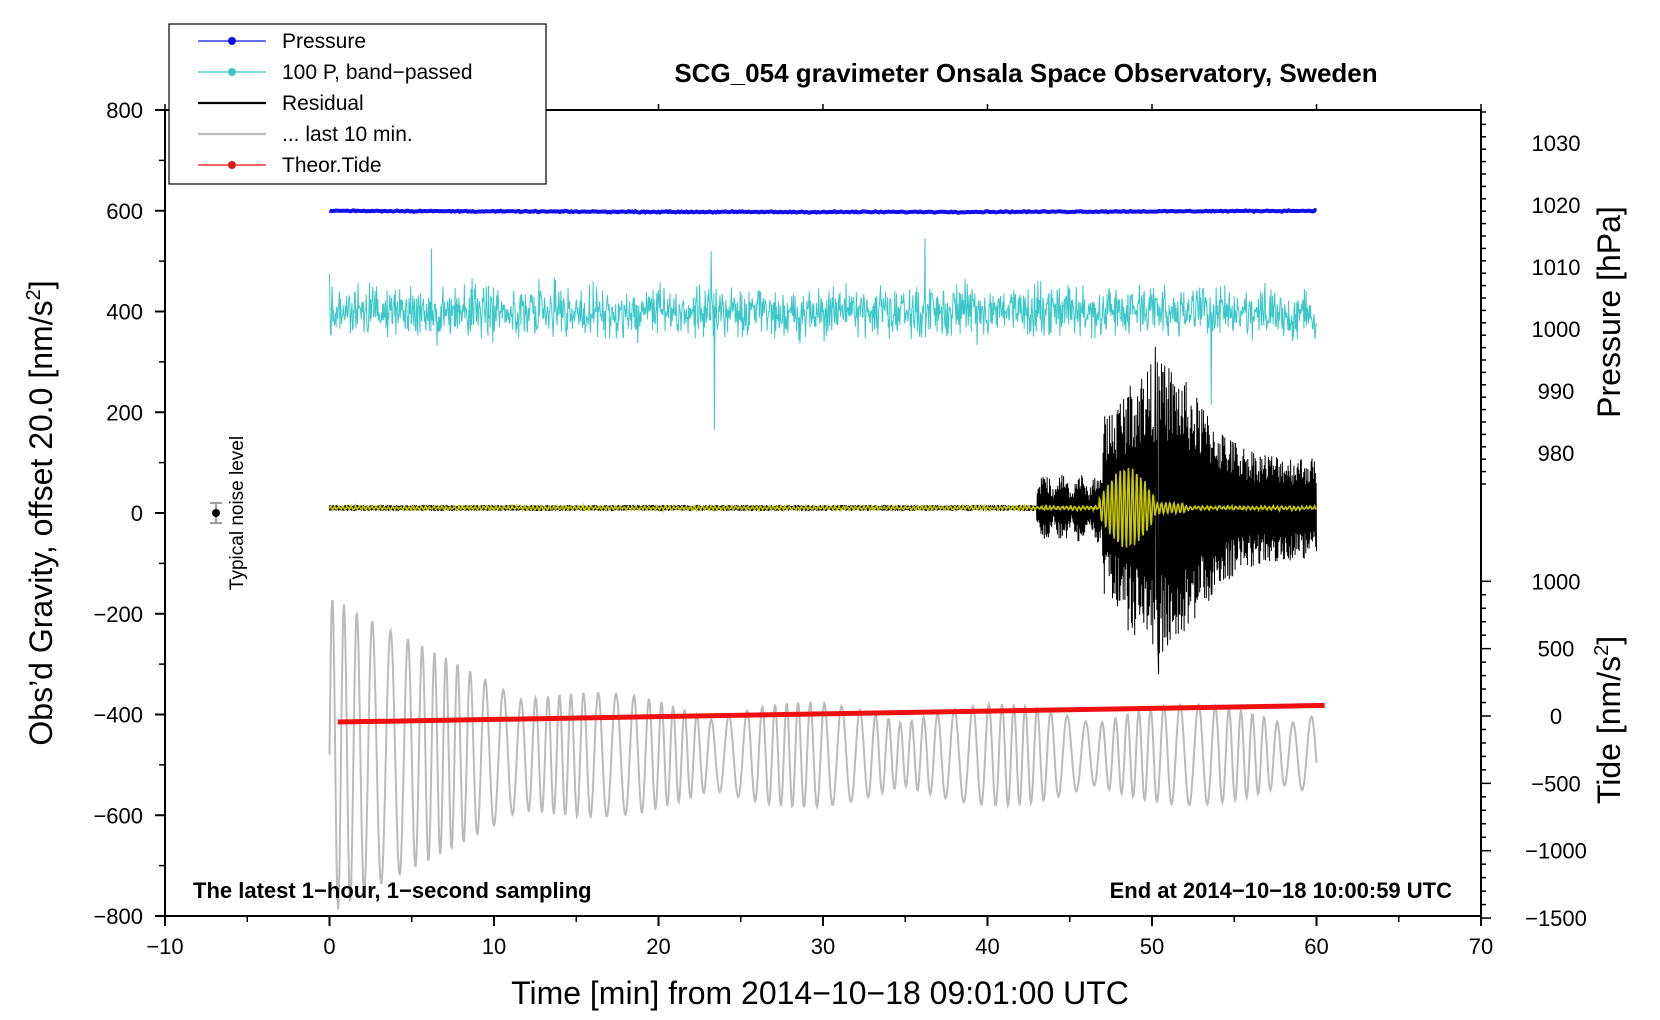  I want to click on series-theor-tide, so click(831, 713).